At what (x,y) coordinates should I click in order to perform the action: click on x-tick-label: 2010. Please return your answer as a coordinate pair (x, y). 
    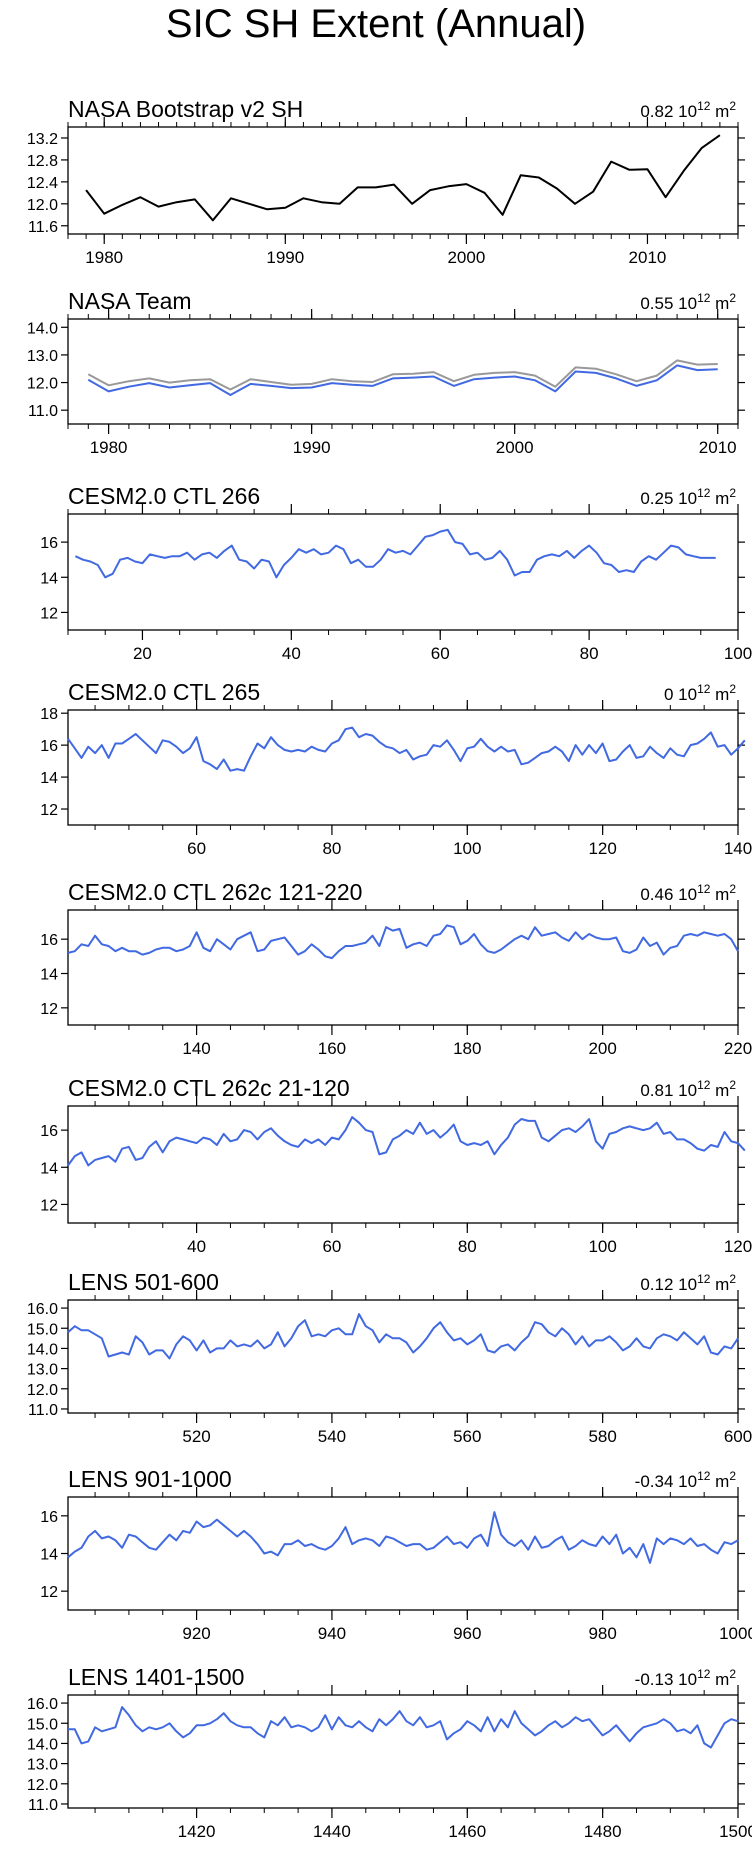
    Looking at the image, I should click on (718, 447).